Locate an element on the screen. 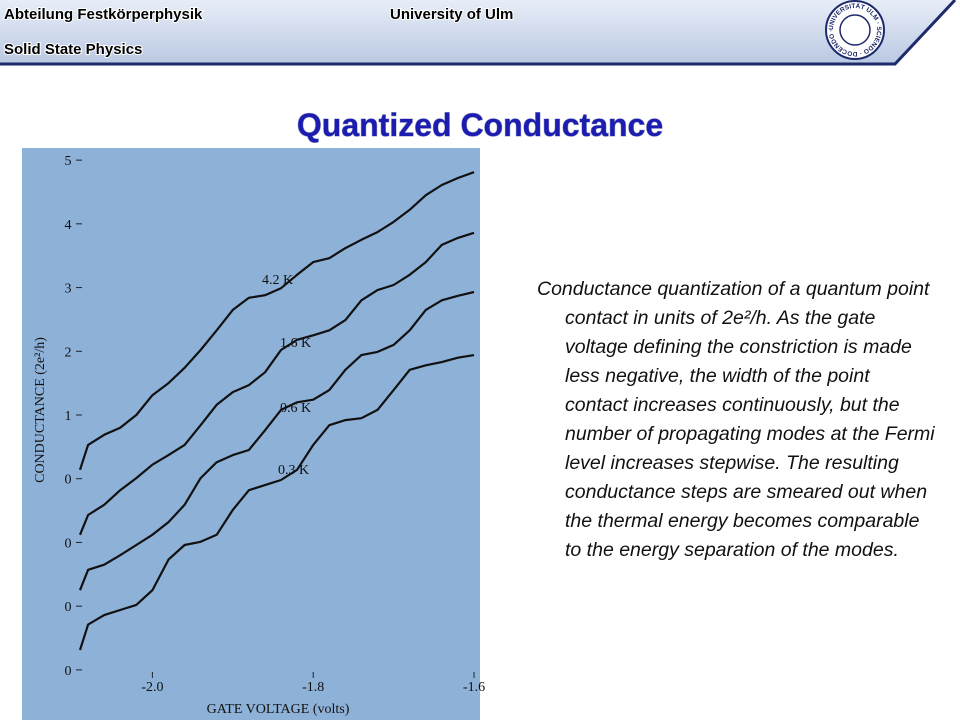  curve-label: 1.6 K is located at coordinates (295, 343).